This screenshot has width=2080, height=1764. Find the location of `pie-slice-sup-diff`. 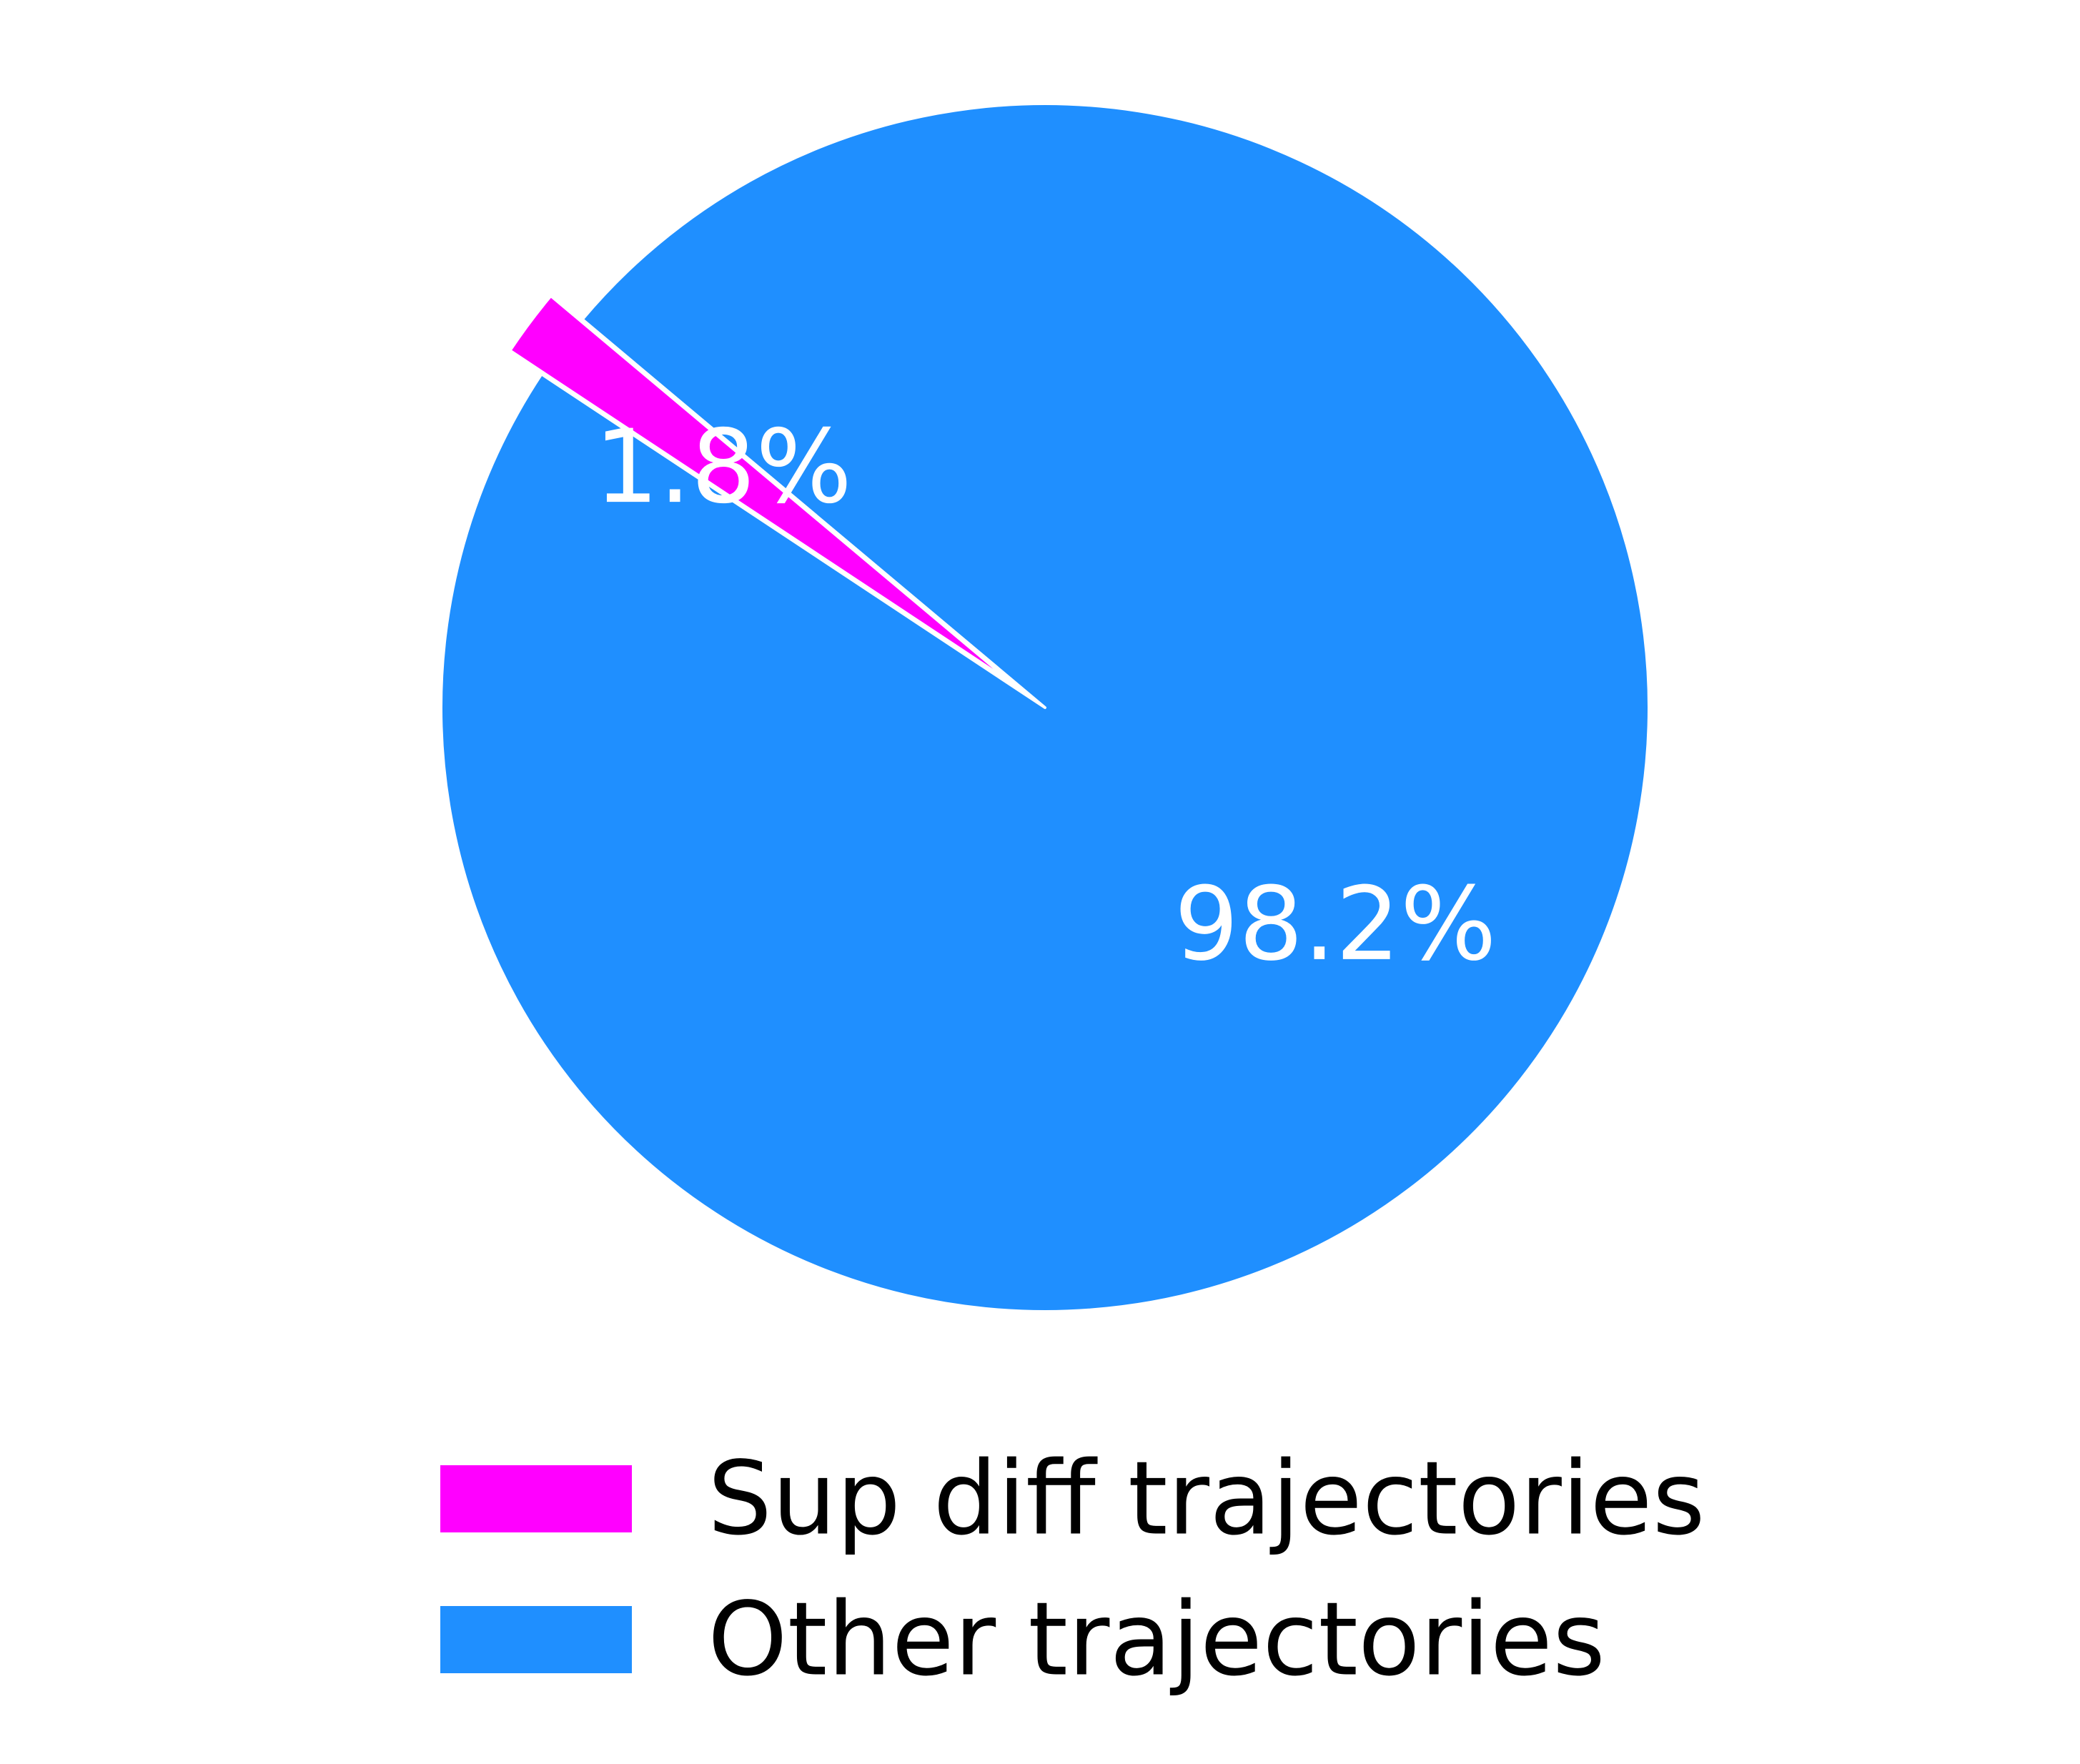

pie-slice-sup-diff is located at coordinates (761, 490).